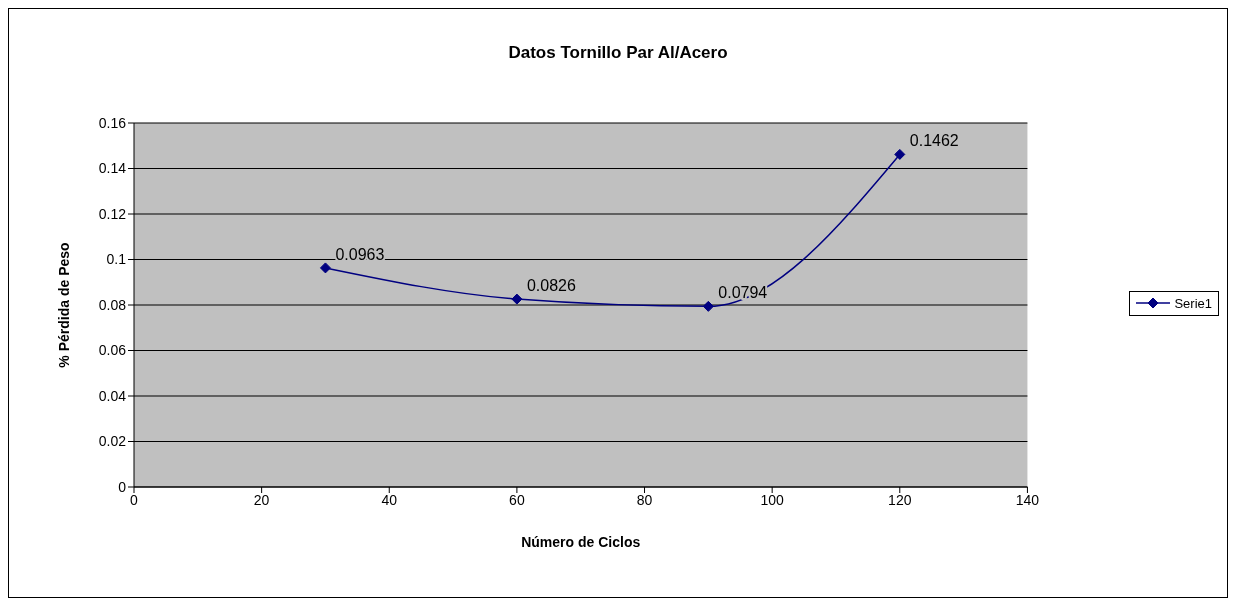 This screenshot has width=1238, height=607. I want to click on y-tick-label: 0, so click(122, 486).